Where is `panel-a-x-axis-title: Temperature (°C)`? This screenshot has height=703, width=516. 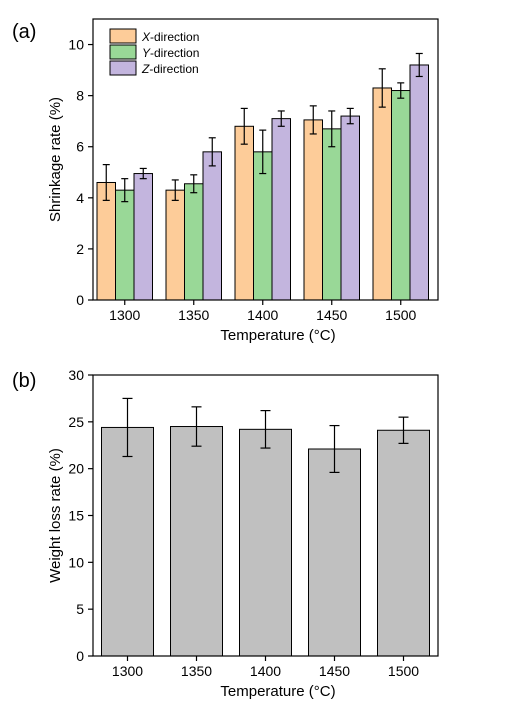 panel-a-x-axis-title: Temperature (°C) is located at coordinates (277, 335).